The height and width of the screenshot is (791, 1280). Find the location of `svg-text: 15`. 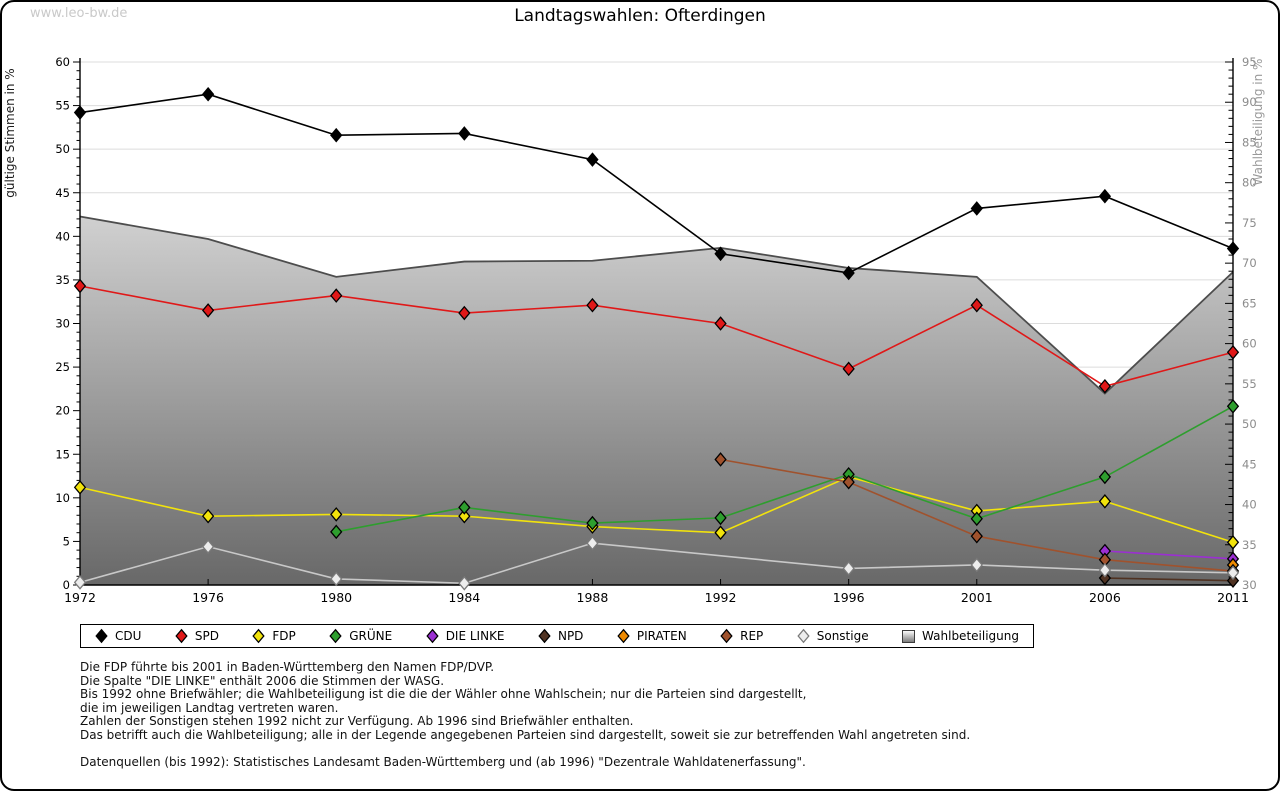

svg-text: 15 is located at coordinates (62, 454).